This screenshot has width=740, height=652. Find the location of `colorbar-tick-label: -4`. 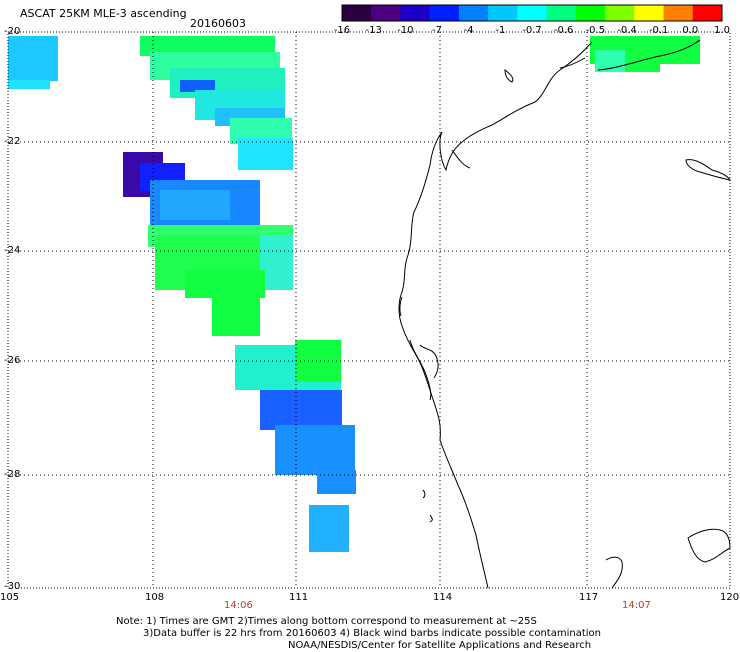

colorbar-tick-label: -4 is located at coordinates (468, 30).